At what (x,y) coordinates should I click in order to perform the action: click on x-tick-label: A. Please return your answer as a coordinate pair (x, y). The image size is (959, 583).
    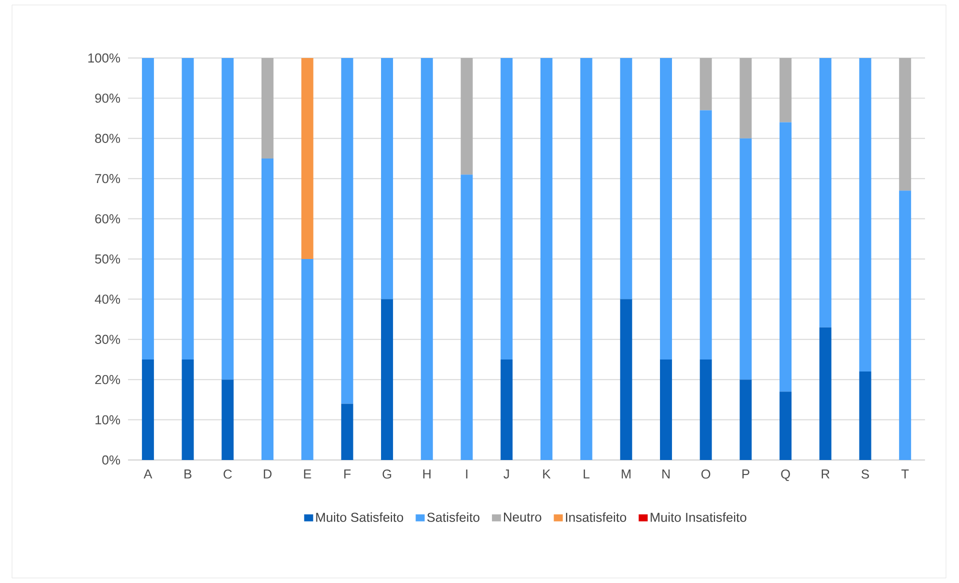
    Looking at the image, I should click on (148, 474).